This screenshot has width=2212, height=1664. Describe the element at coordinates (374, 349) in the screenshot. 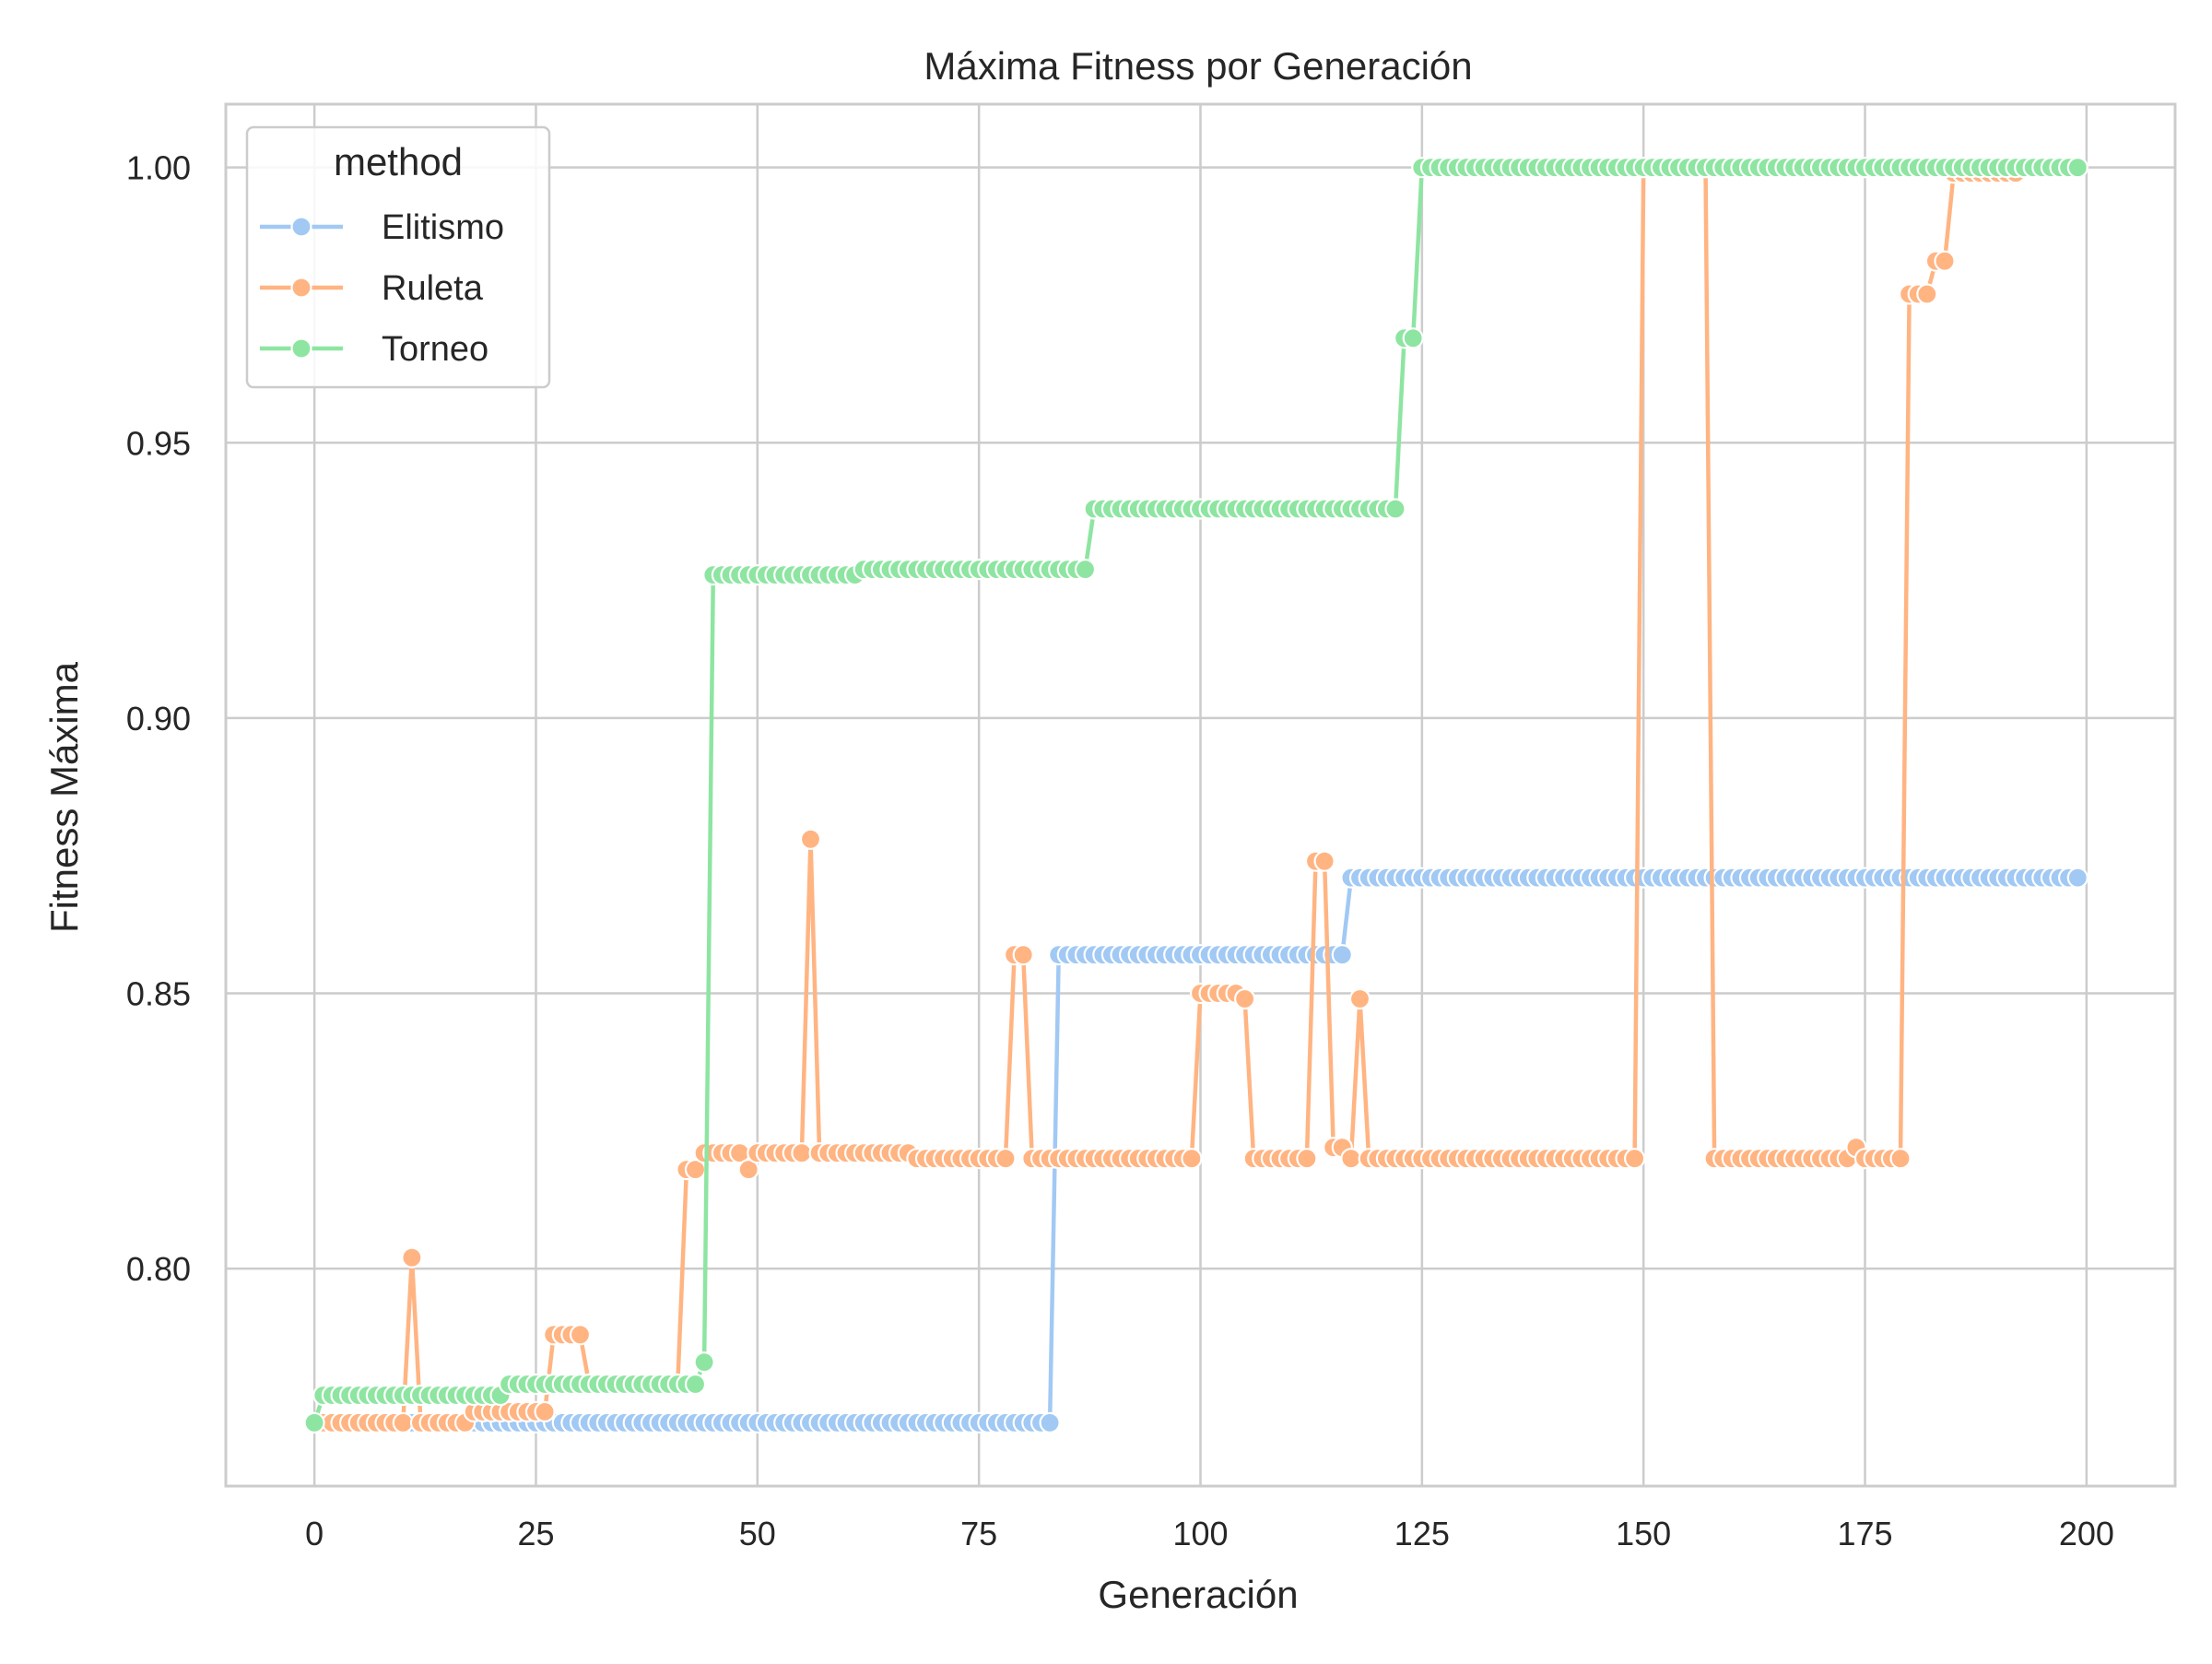

I see `legend-item-torneo: Torneo` at that location.